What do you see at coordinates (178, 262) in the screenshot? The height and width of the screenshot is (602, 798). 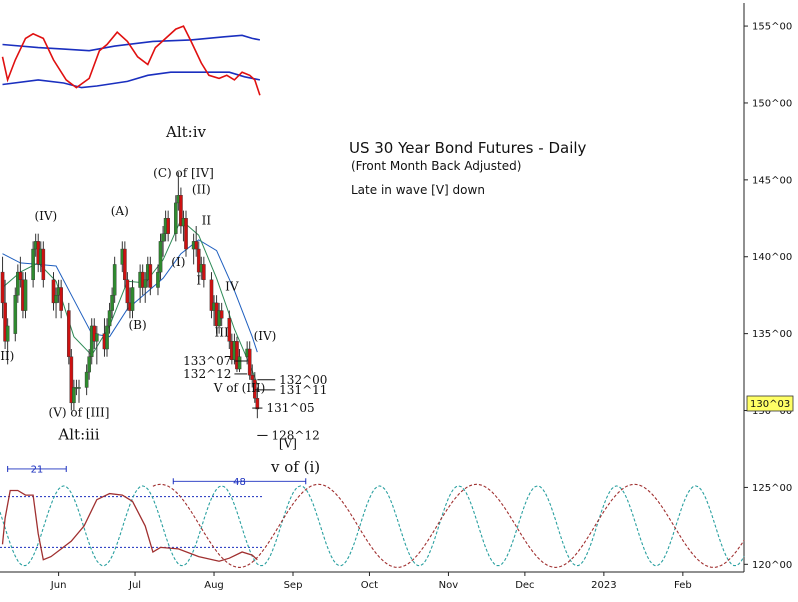 I see `wave-label: (I)` at bounding box center [178, 262].